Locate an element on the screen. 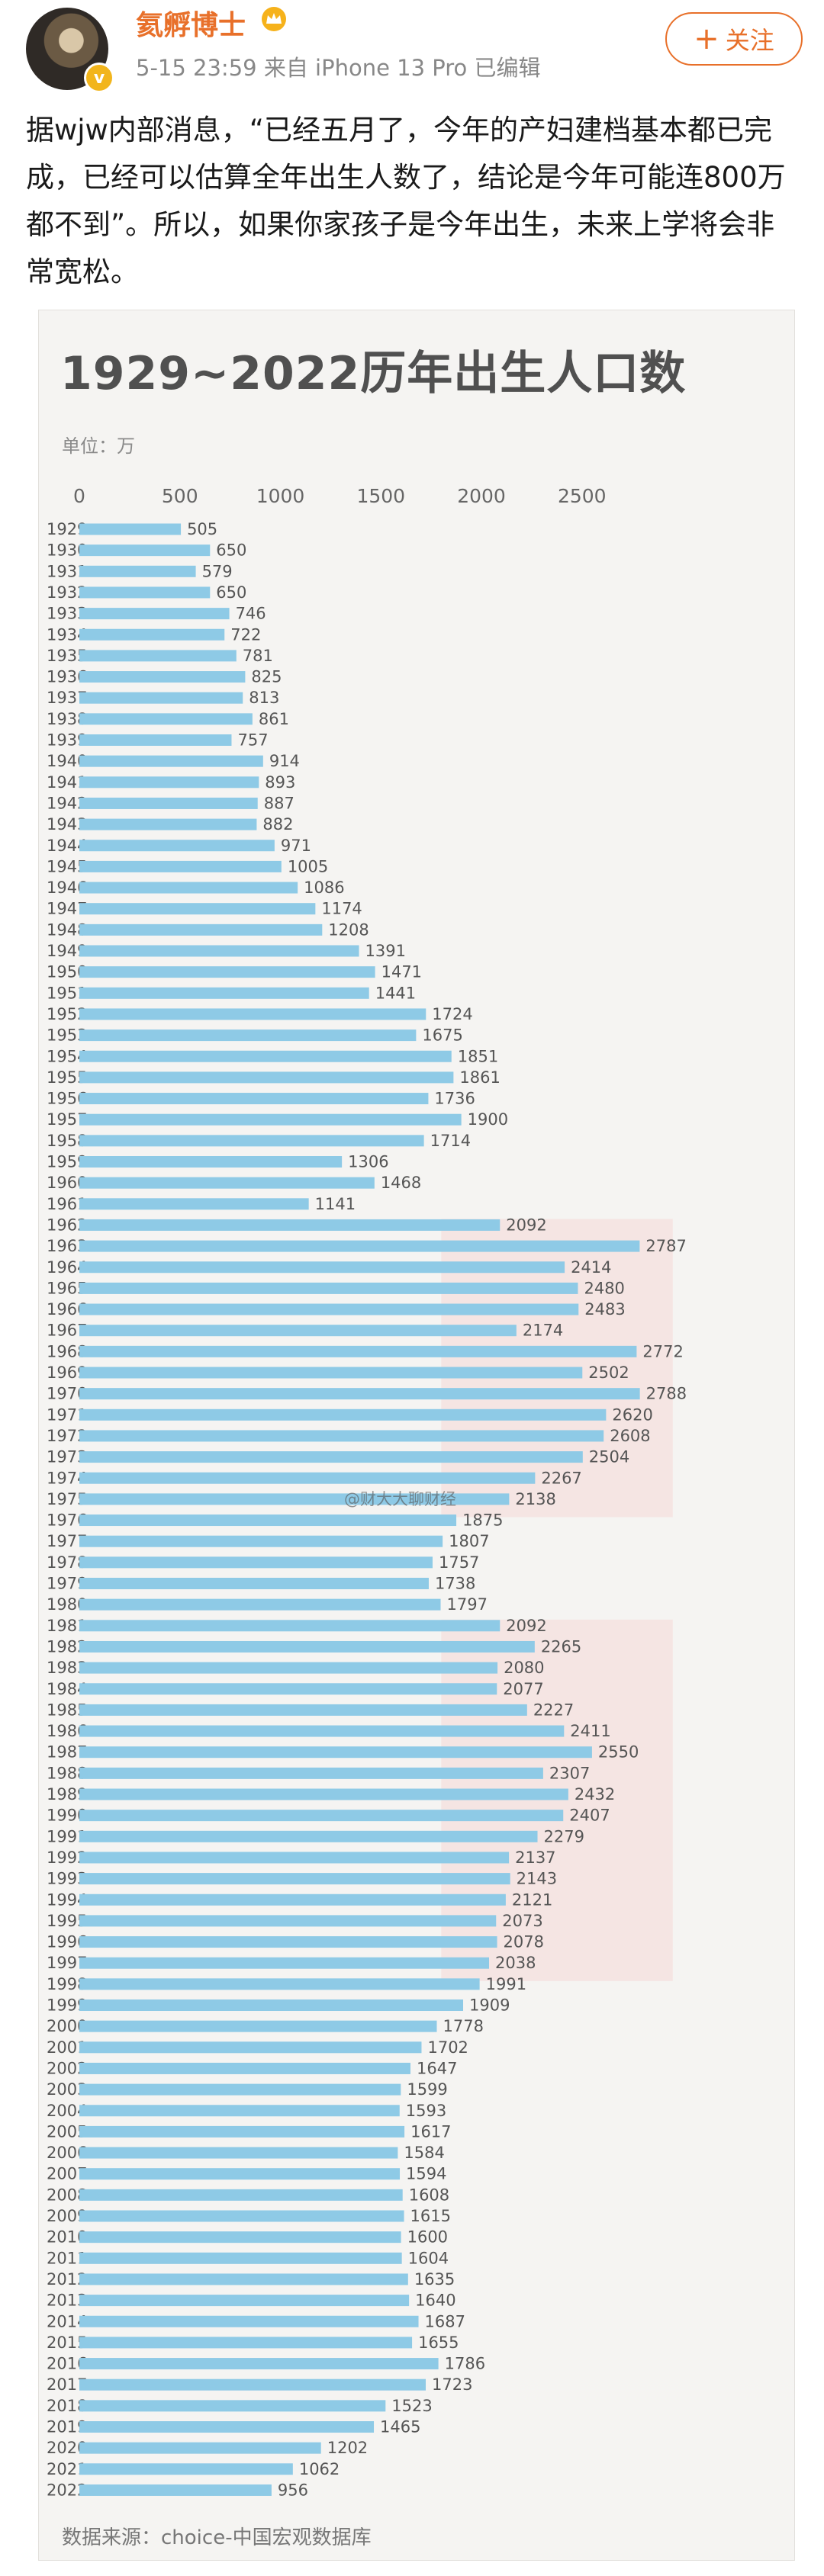 Image resolution: width=824 pixels, height=2576 pixels. bar-value-label: 2227 is located at coordinates (553, 1710).